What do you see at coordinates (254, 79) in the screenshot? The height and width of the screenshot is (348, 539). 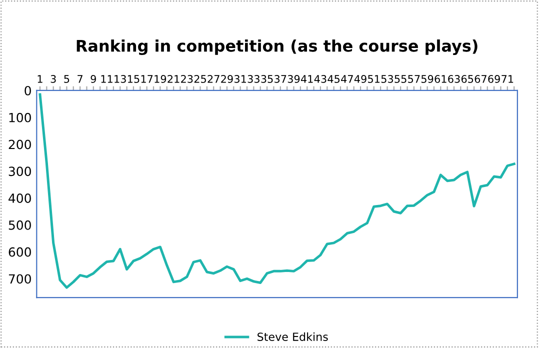 I see `x-tick-label: 33` at bounding box center [254, 79].